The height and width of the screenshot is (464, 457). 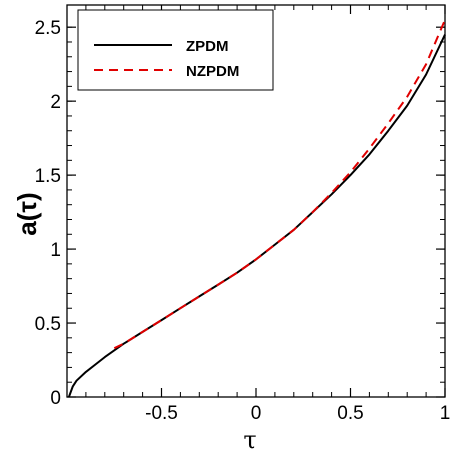 What do you see at coordinates (48, 28) in the screenshot?
I see `y-tick-label: 2.5` at bounding box center [48, 28].